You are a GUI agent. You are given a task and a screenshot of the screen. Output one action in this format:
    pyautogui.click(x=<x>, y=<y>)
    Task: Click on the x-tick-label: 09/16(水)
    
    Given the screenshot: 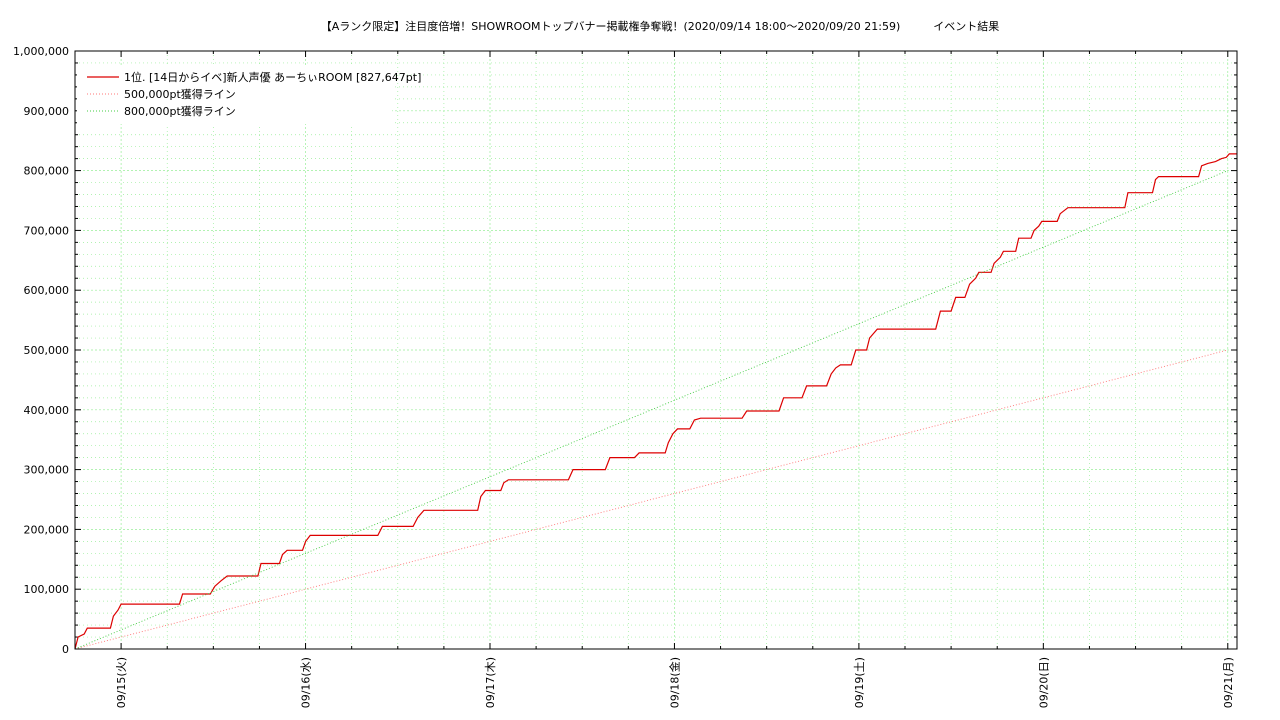 What is the action you would take?
    pyautogui.click(x=306, y=682)
    